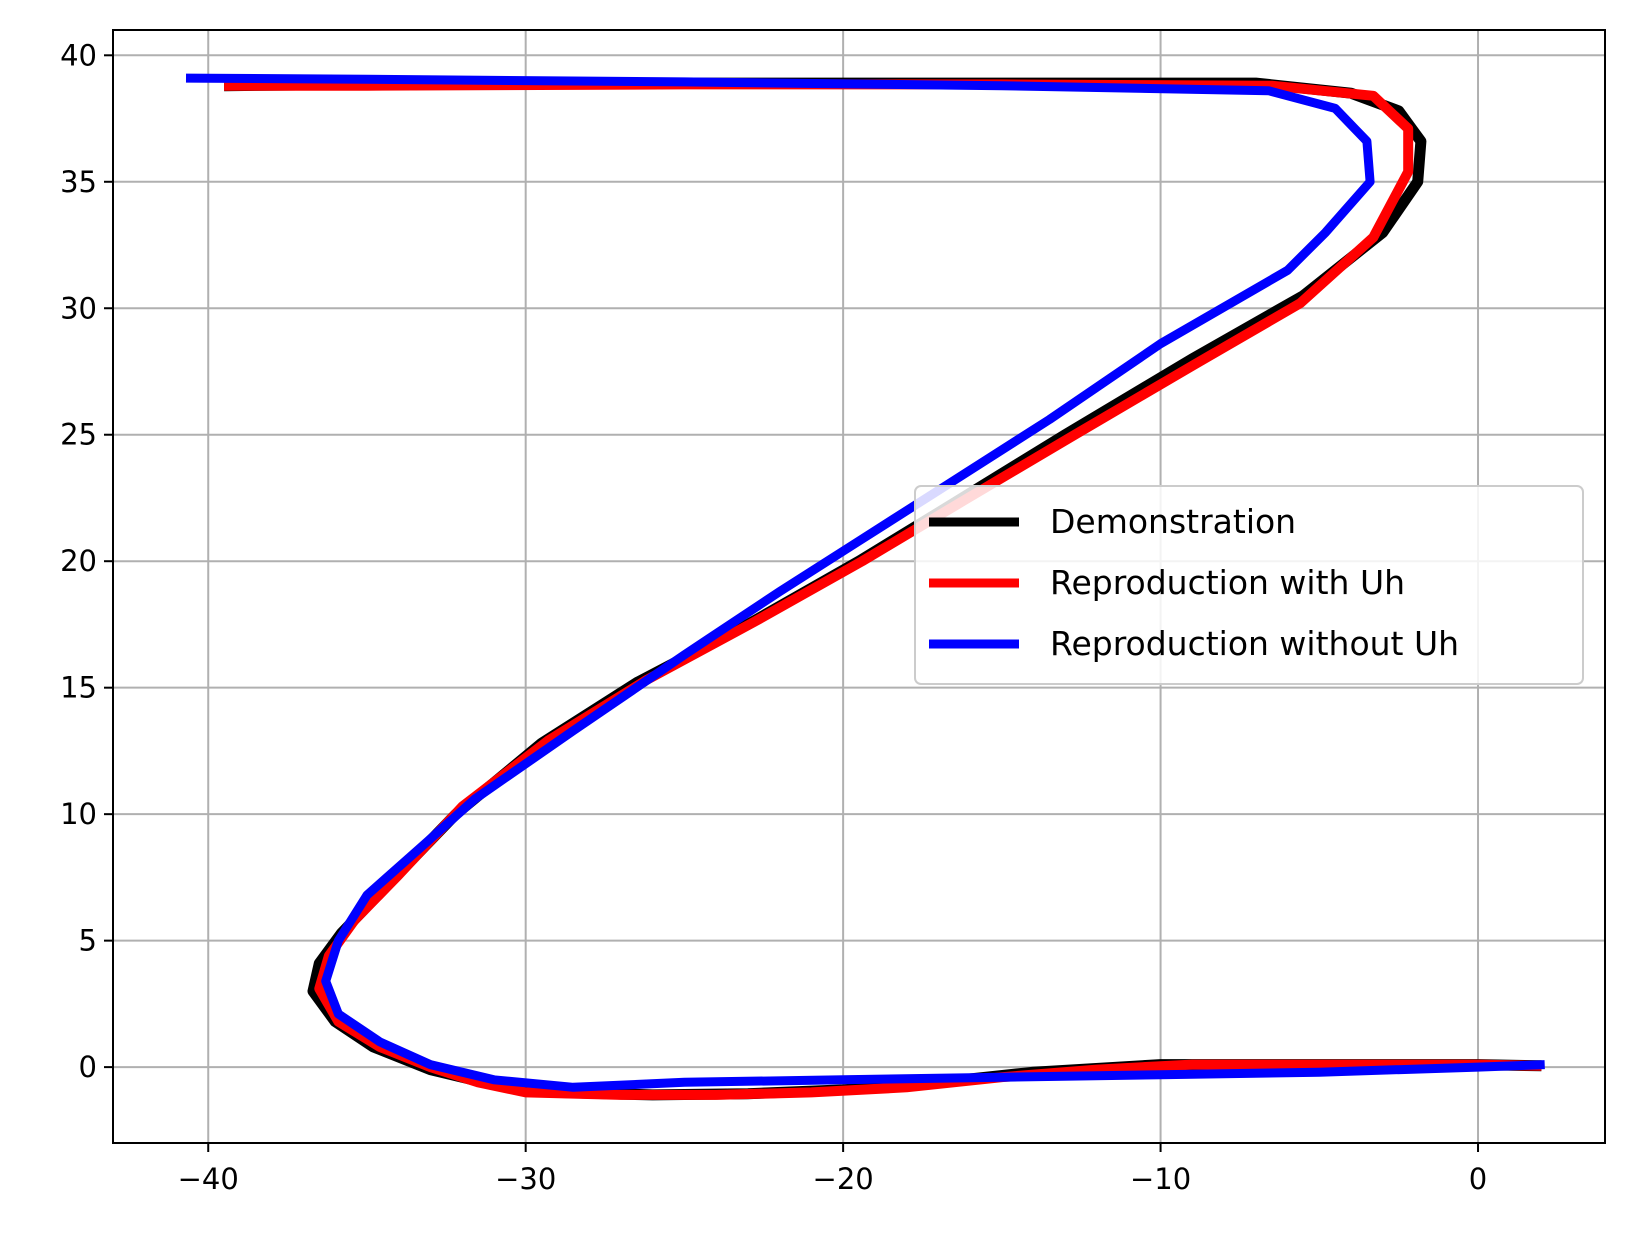  Describe the element at coordinates (1160, 1179) in the screenshot. I see `x-tick-label: −10` at that location.